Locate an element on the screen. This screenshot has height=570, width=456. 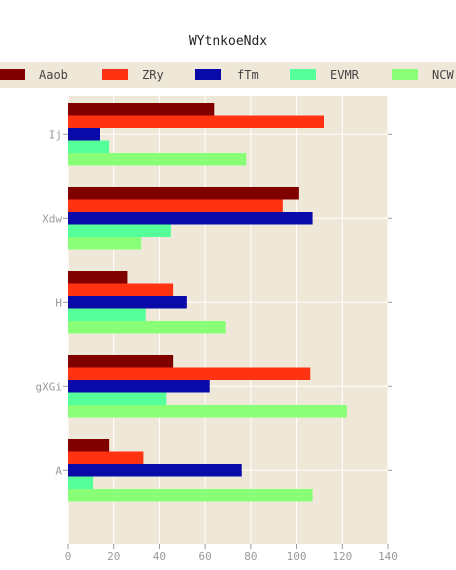
bar-evmr-gxgi is located at coordinates (117, 398).